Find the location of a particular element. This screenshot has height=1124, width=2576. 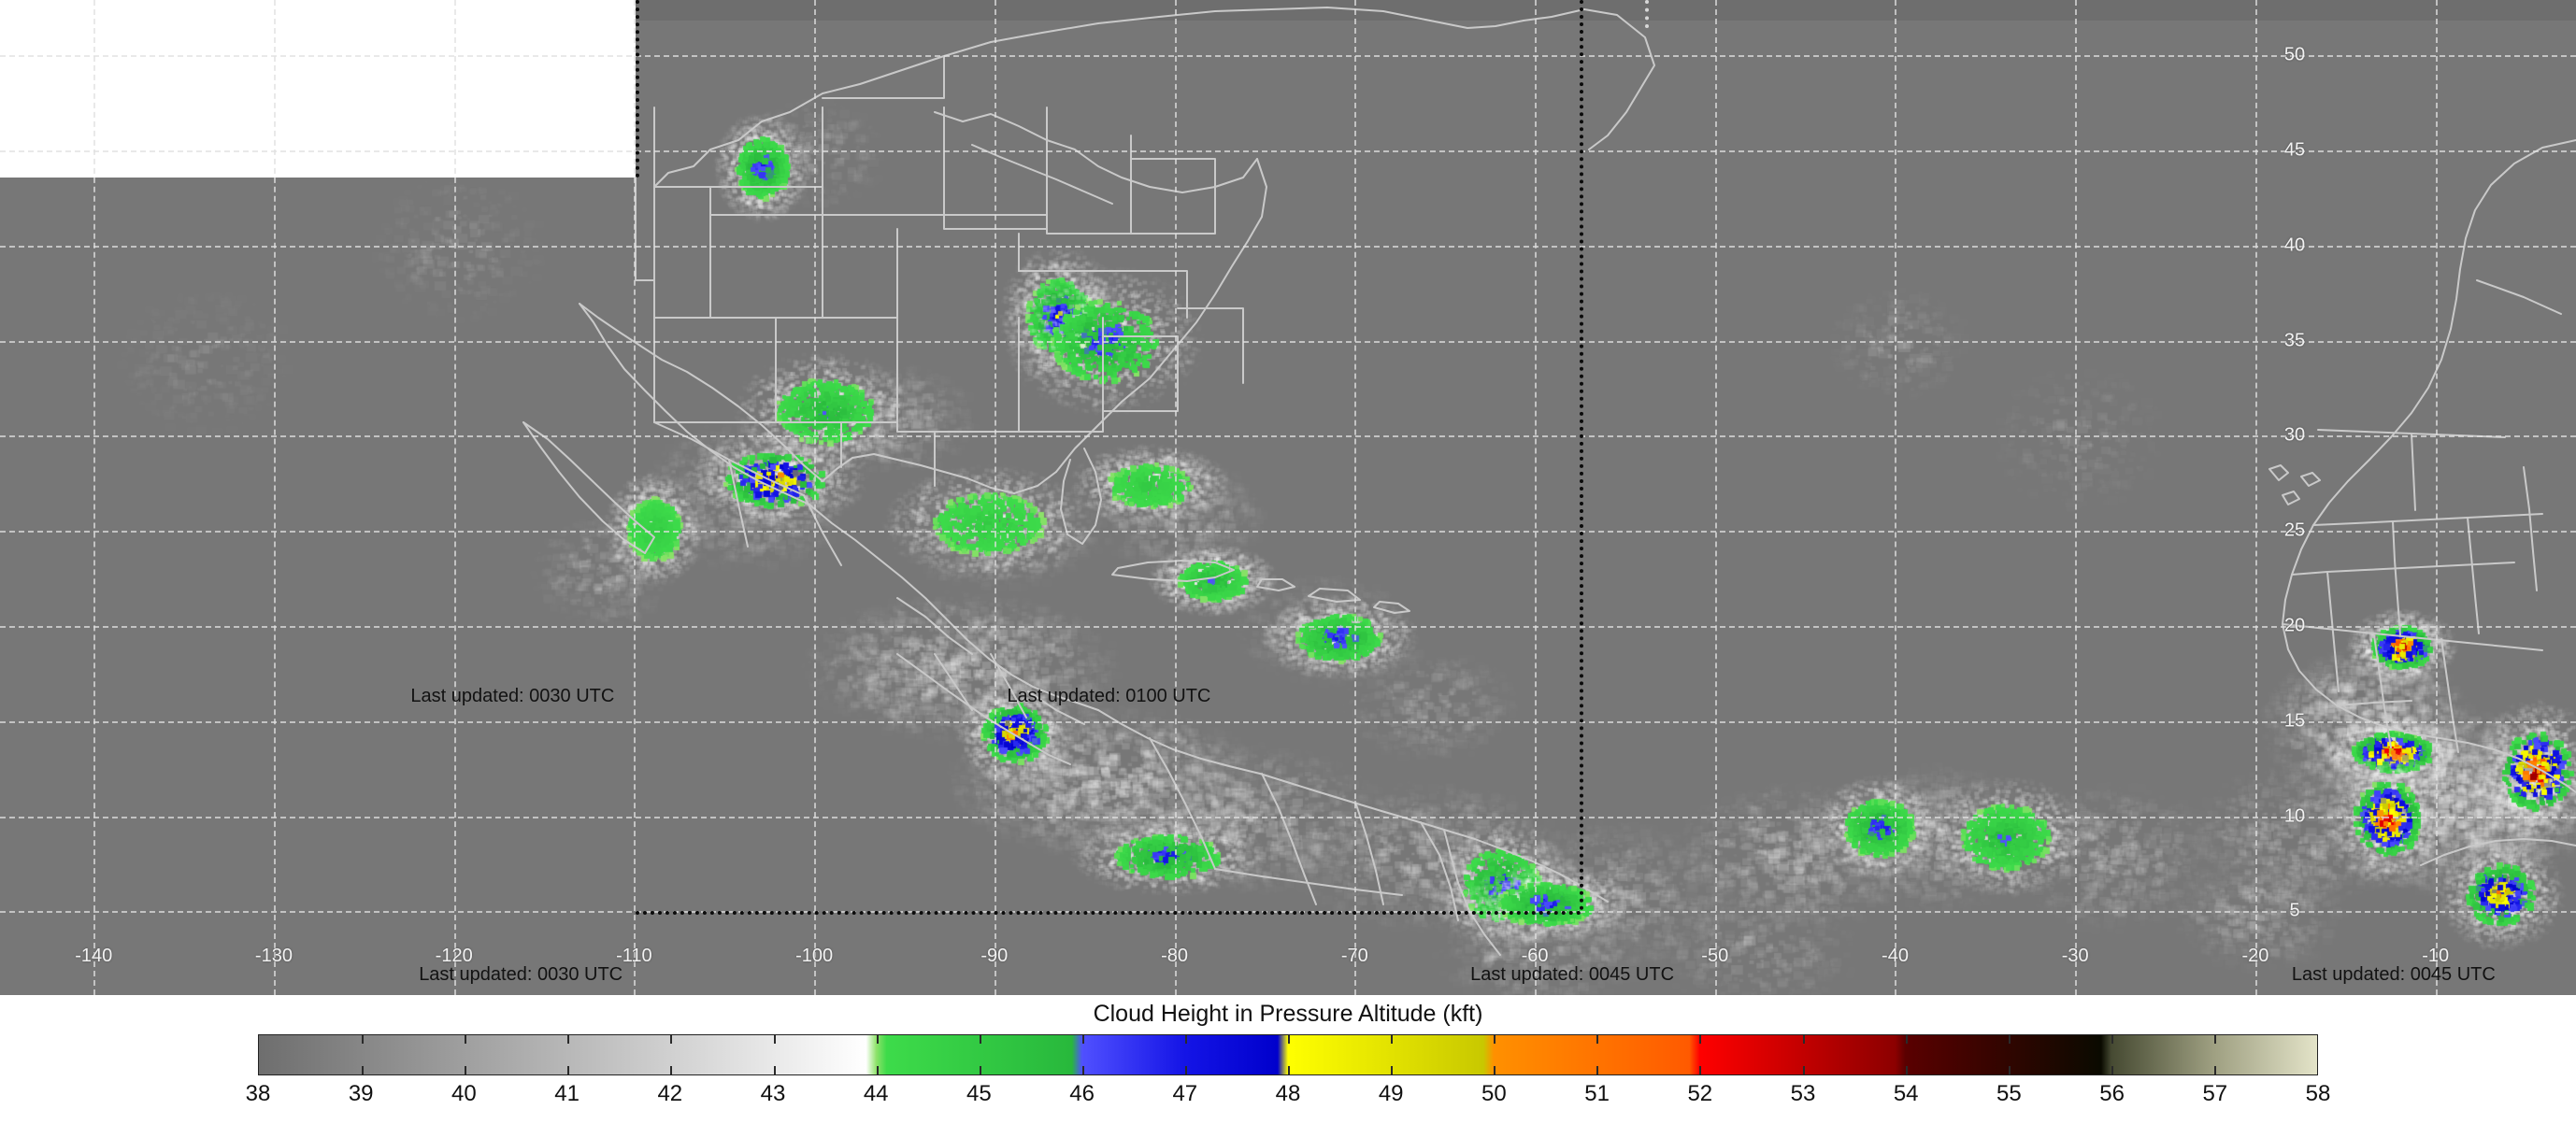

lat-tick-label: 35 is located at coordinates (2294, 340).